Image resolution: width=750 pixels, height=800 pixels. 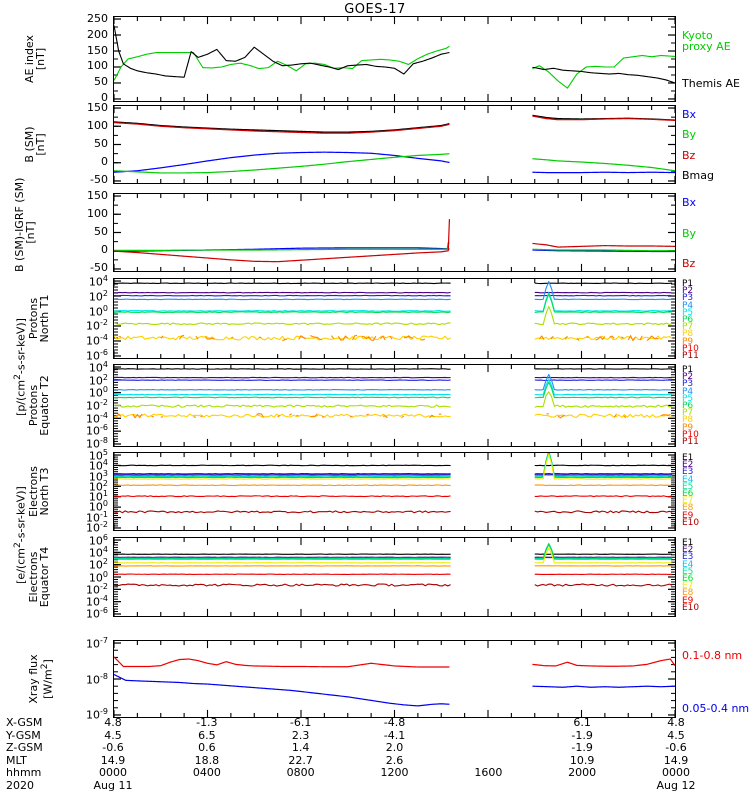 I want to click on legend-item: P10, so click(x=690, y=434).